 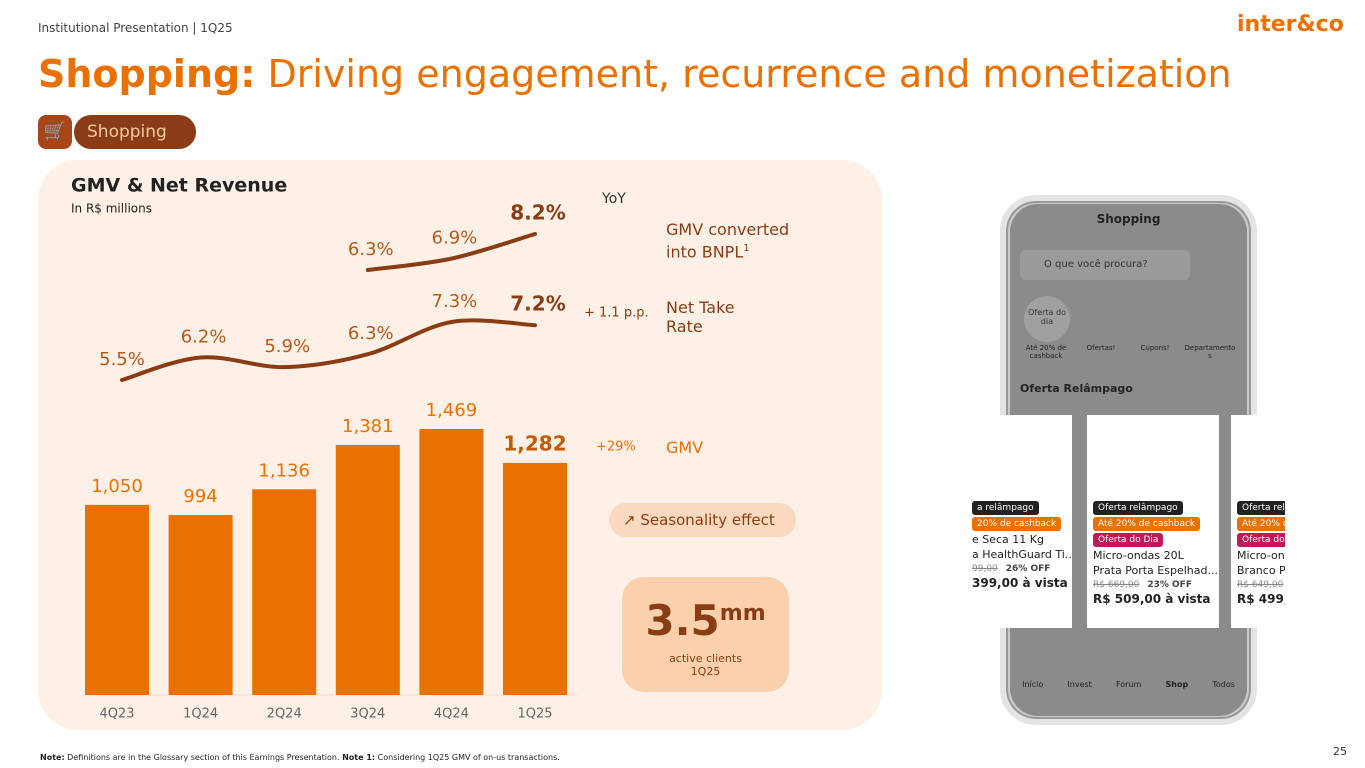 What do you see at coordinates (1128, 219) in the screenshot?
I see `phone-header: Shopping` at bounding box center [1128, 219].